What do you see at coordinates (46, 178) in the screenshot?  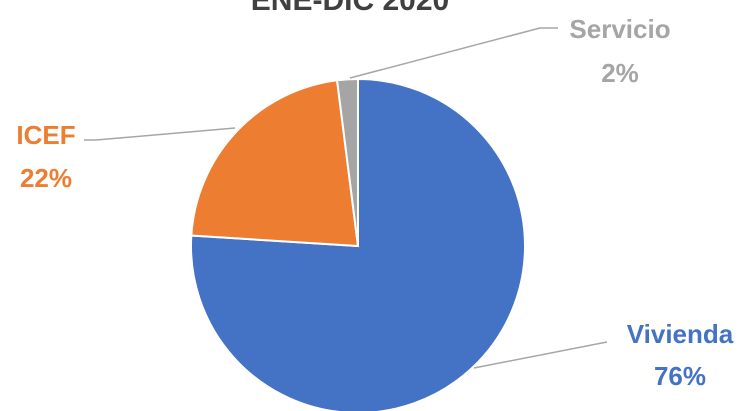 I see `slice-label-icef-percent: 22%` at bounding box center [46, 178].